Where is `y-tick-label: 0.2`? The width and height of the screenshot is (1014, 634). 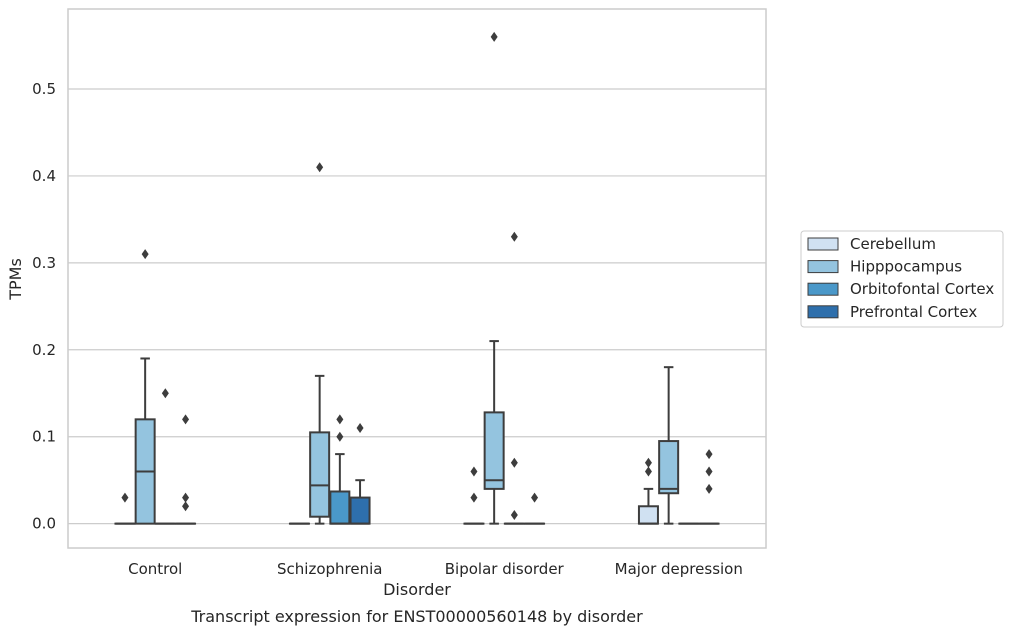 y-tick-label: 0.2 is located at coordinates (44, 350).